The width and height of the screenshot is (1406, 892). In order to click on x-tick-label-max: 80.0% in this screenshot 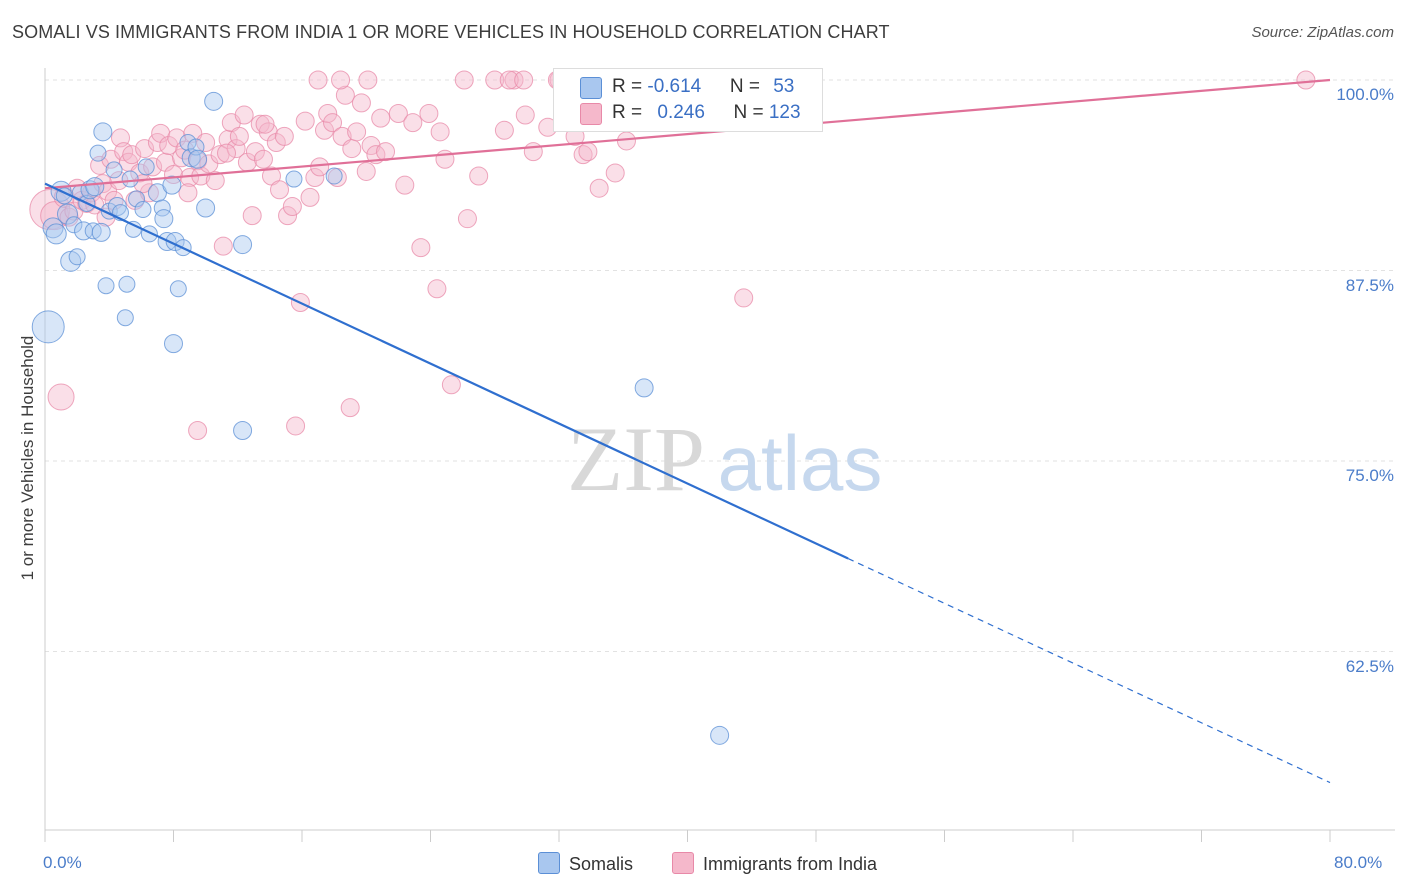, I will do `click(1358, 862)`.